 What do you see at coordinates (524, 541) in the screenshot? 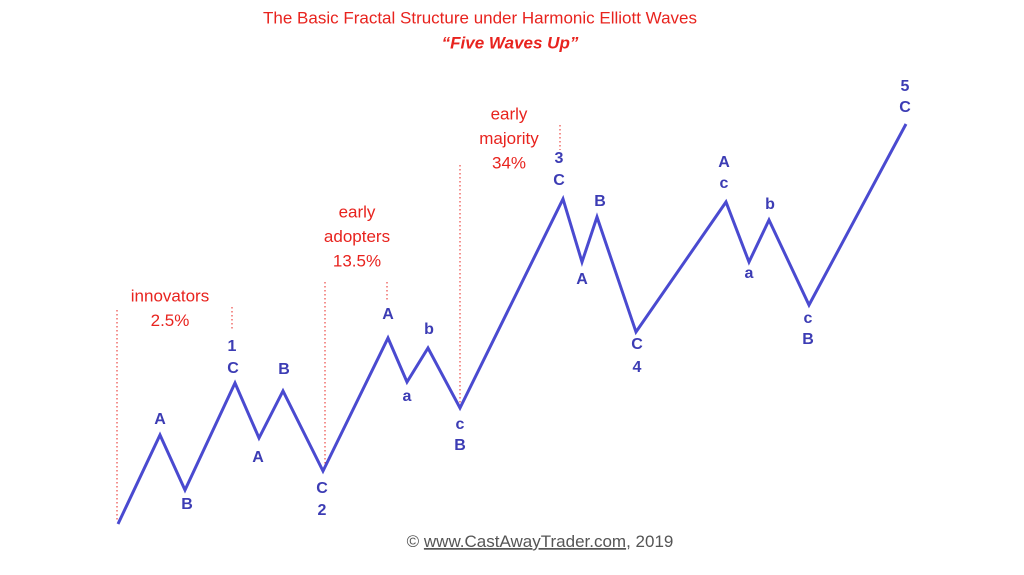
I see `footer-link: www.CastAwayTrader.com` at bounding box center [524, 541].